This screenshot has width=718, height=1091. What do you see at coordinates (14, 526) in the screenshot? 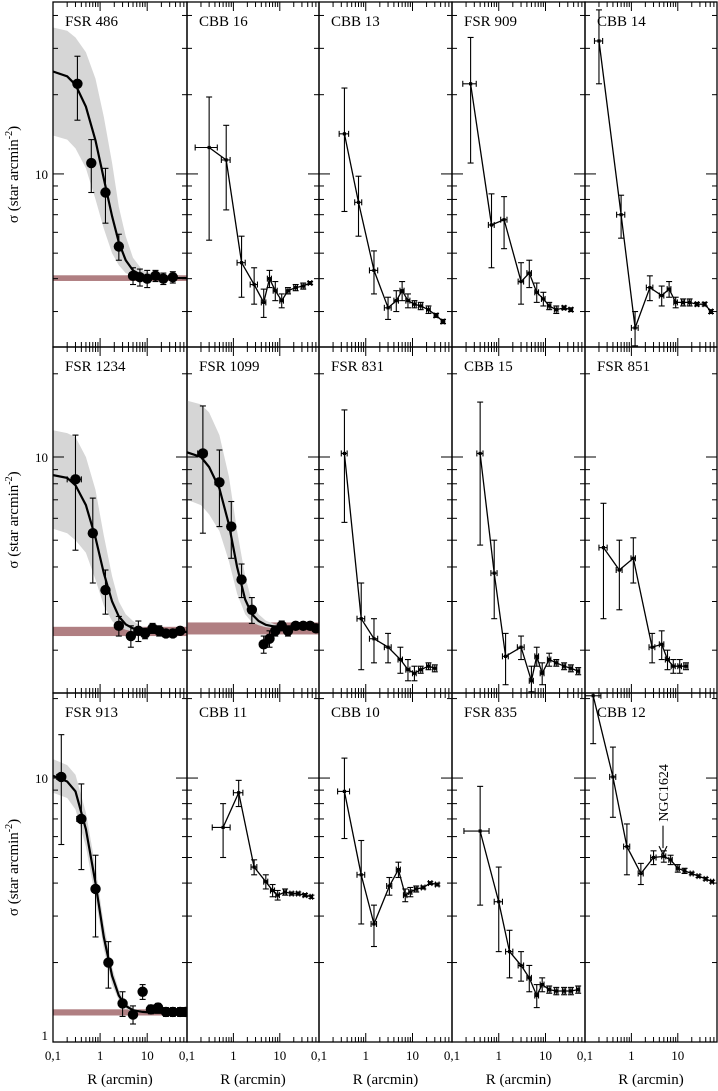
I see `y-axis-label-main: σ (star arcmin` at bounding box center [14, 526].